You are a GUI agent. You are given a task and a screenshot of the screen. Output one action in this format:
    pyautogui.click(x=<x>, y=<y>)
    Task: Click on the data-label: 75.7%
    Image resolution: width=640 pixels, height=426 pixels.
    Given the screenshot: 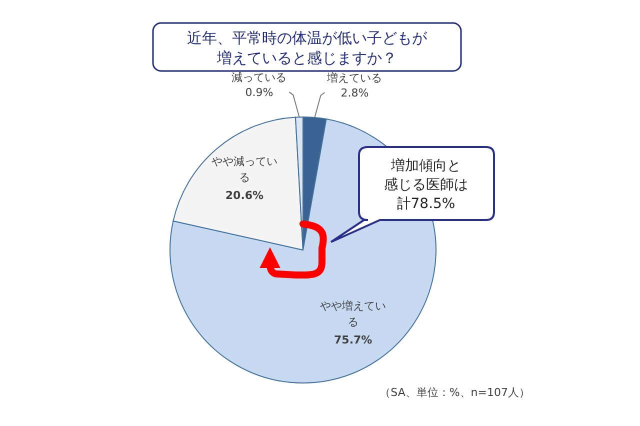 What is the action you would take?
    pyautogui.click(x=353, y=339)
    